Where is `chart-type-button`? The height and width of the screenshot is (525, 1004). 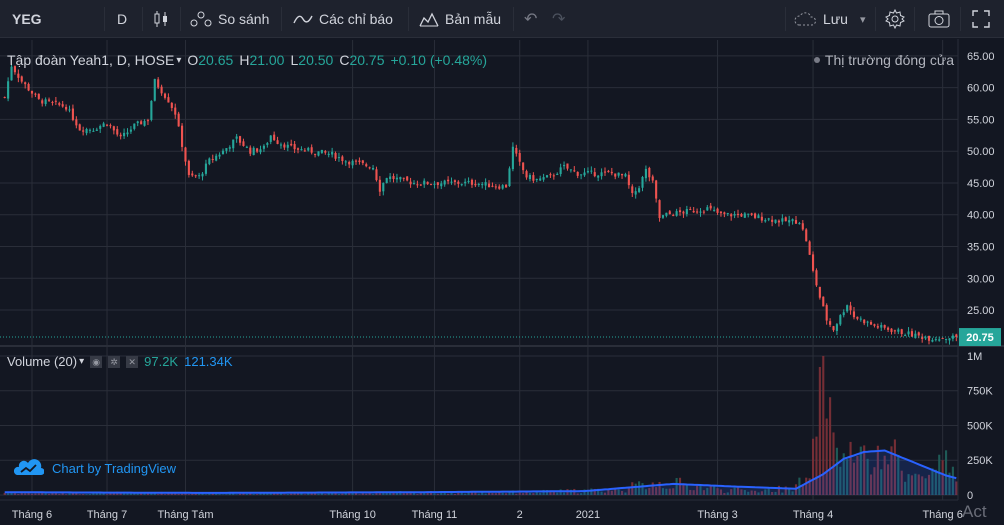
chart-type-button is located at coordinates (161, 19).